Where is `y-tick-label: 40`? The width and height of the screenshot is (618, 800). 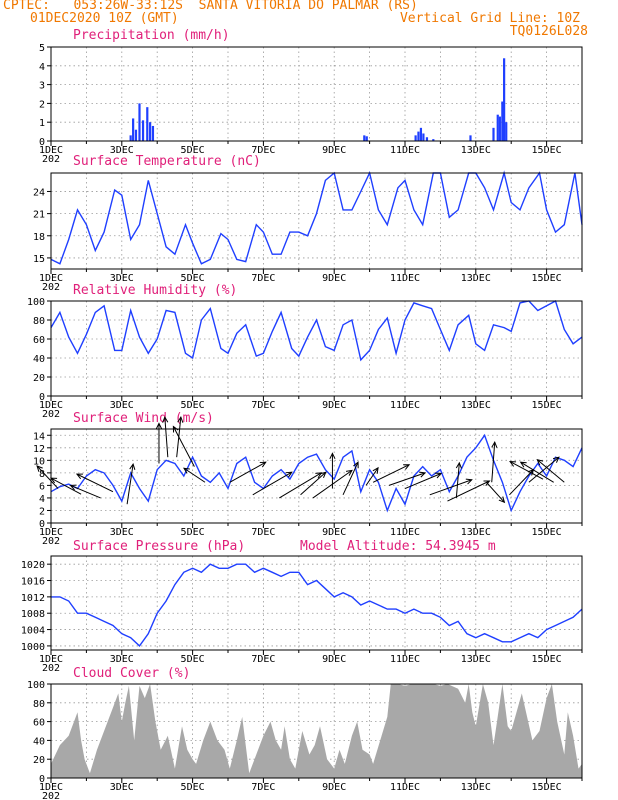
y-tick-label: 40 is located at coordinates (39, 359).